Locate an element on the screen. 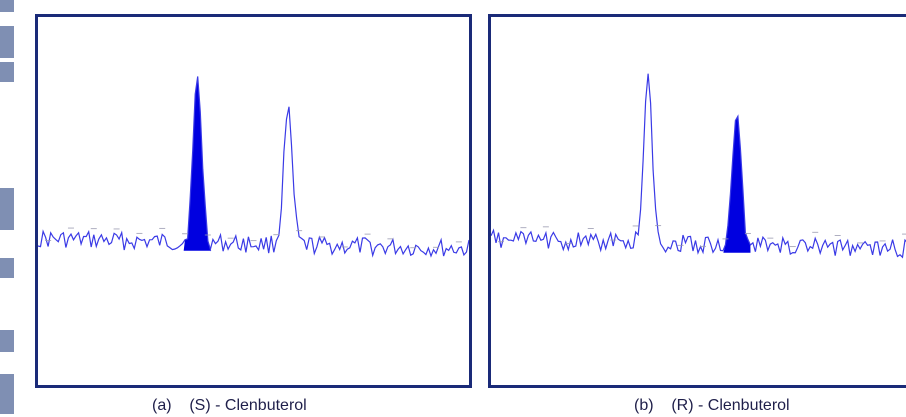  caption-r-clenbuterol: (b) (R) - Clenbuterol is located at coordinates (712, 406).